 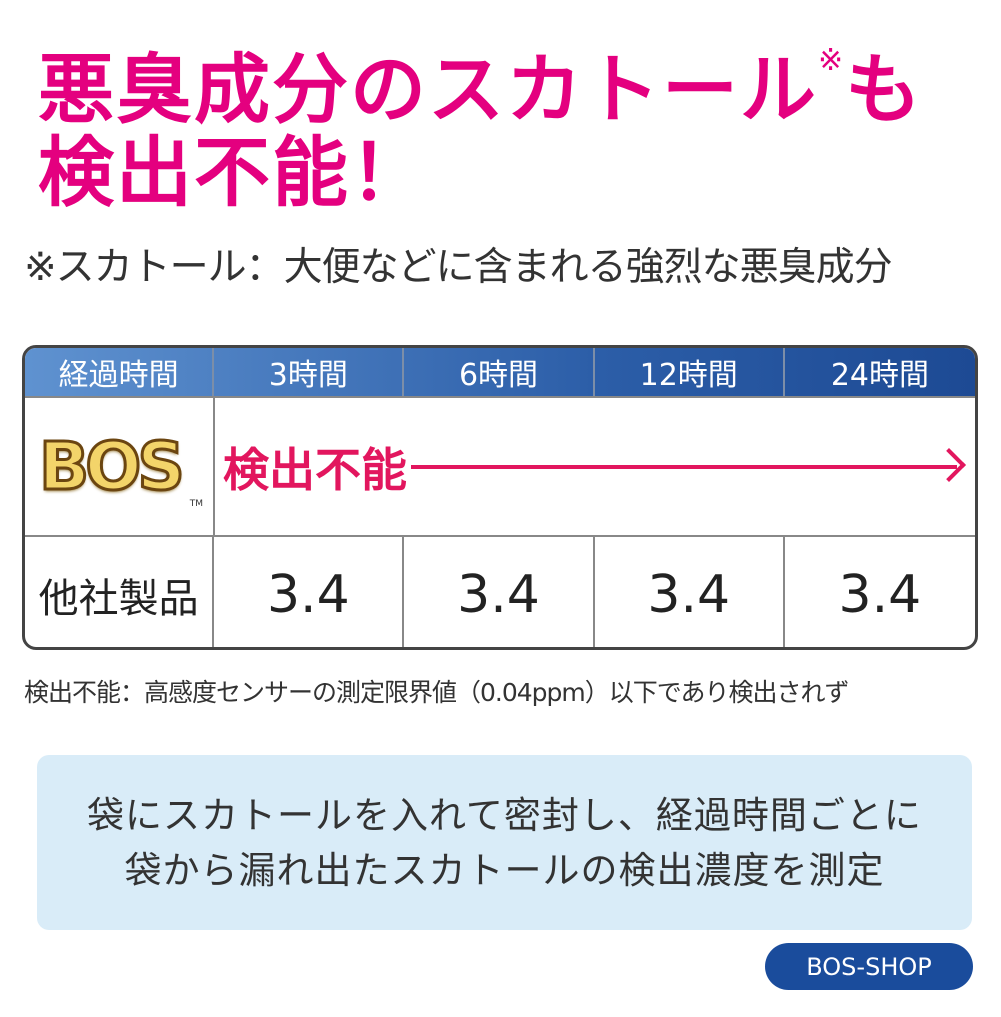 I want to click on headline-text: 悪臭成分のスカトール, so click(x=428, y=89).